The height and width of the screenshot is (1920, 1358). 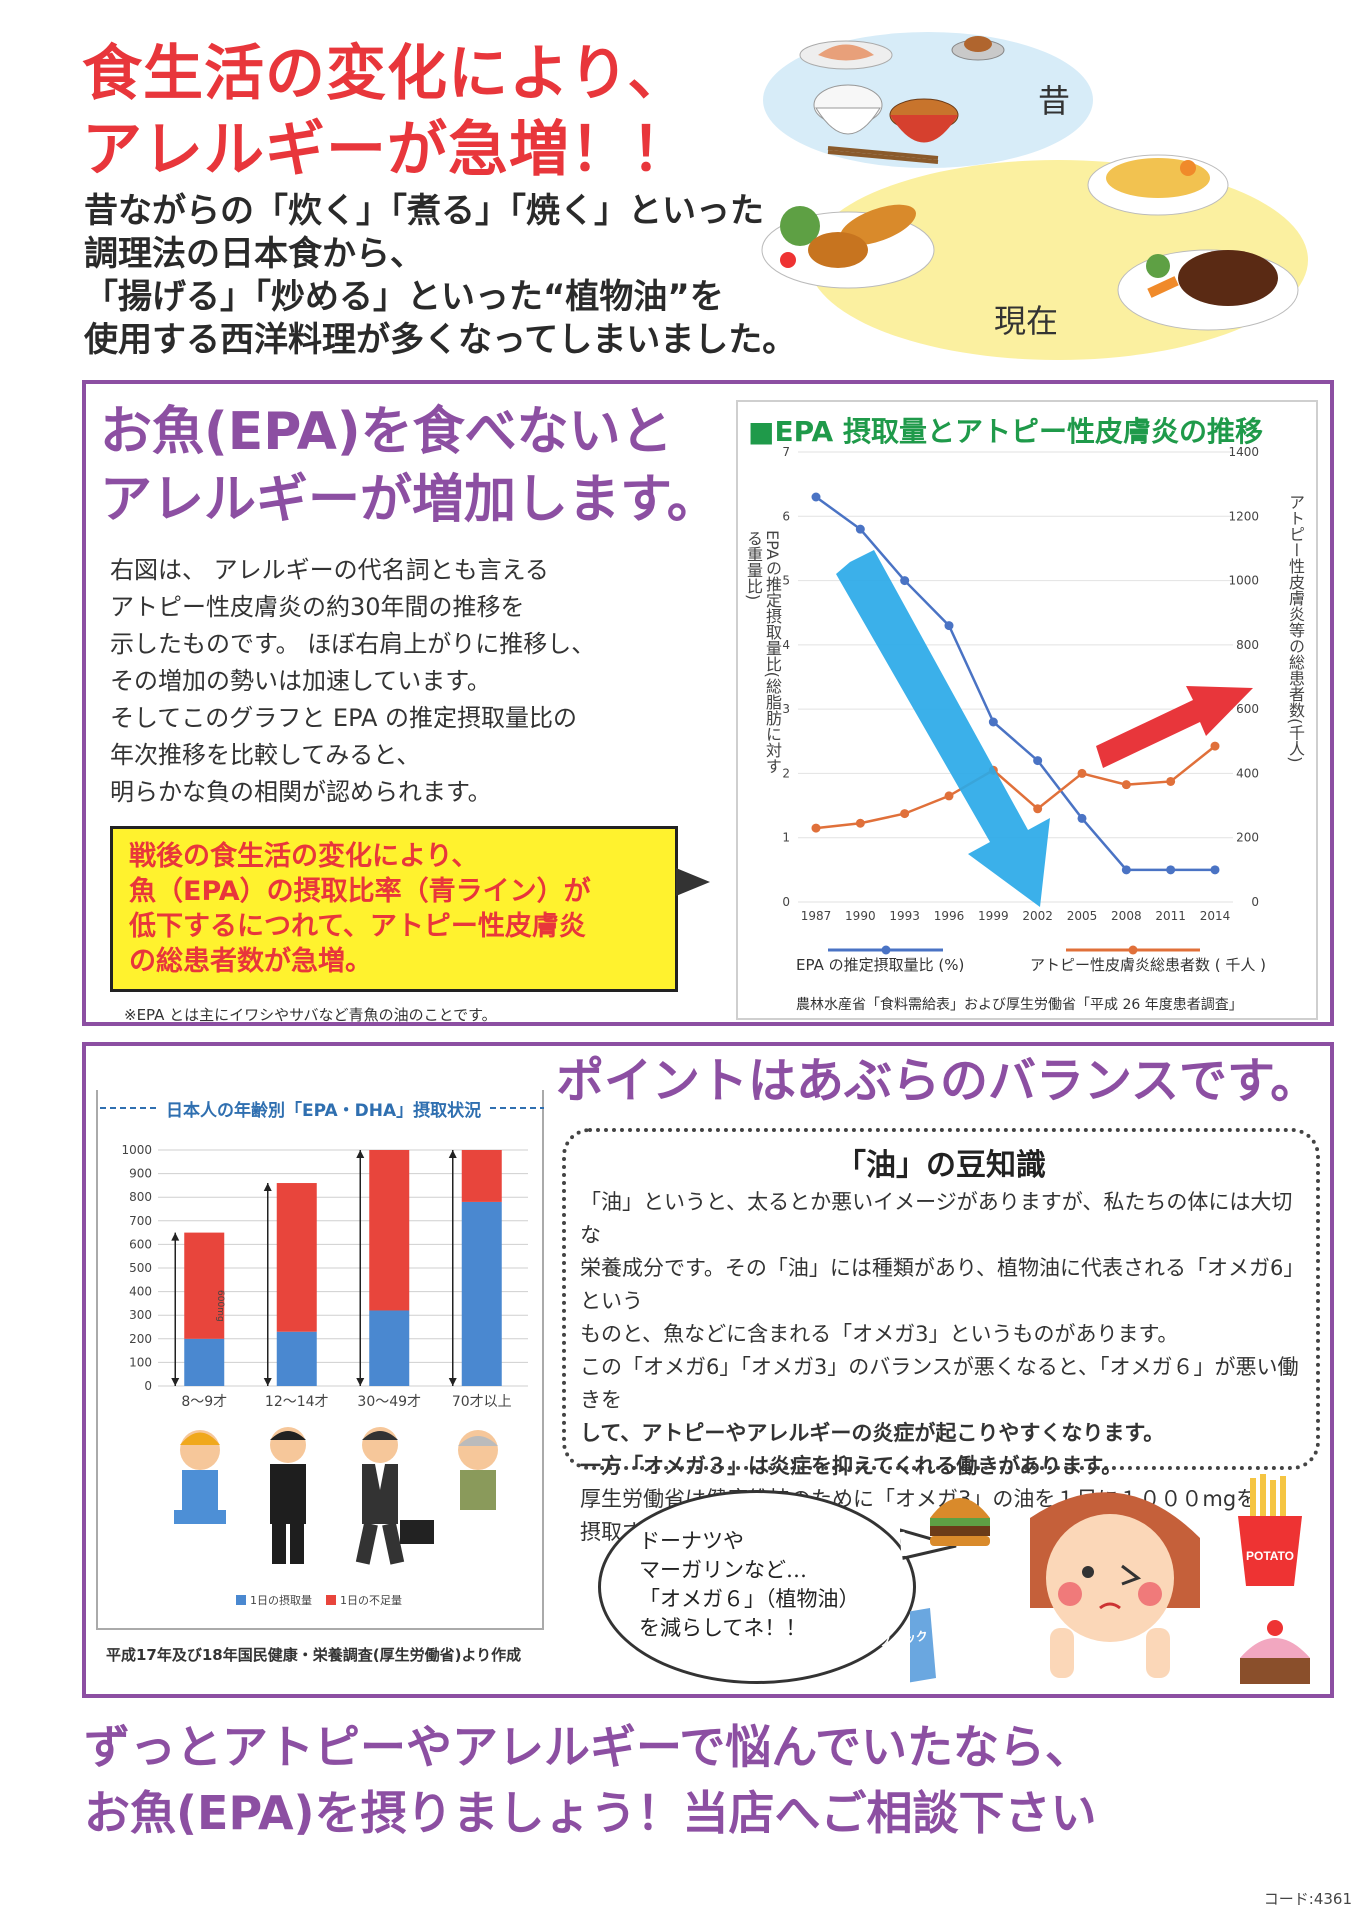 I want to click on left-axis-tick: 7, so click(x=786, y=452).